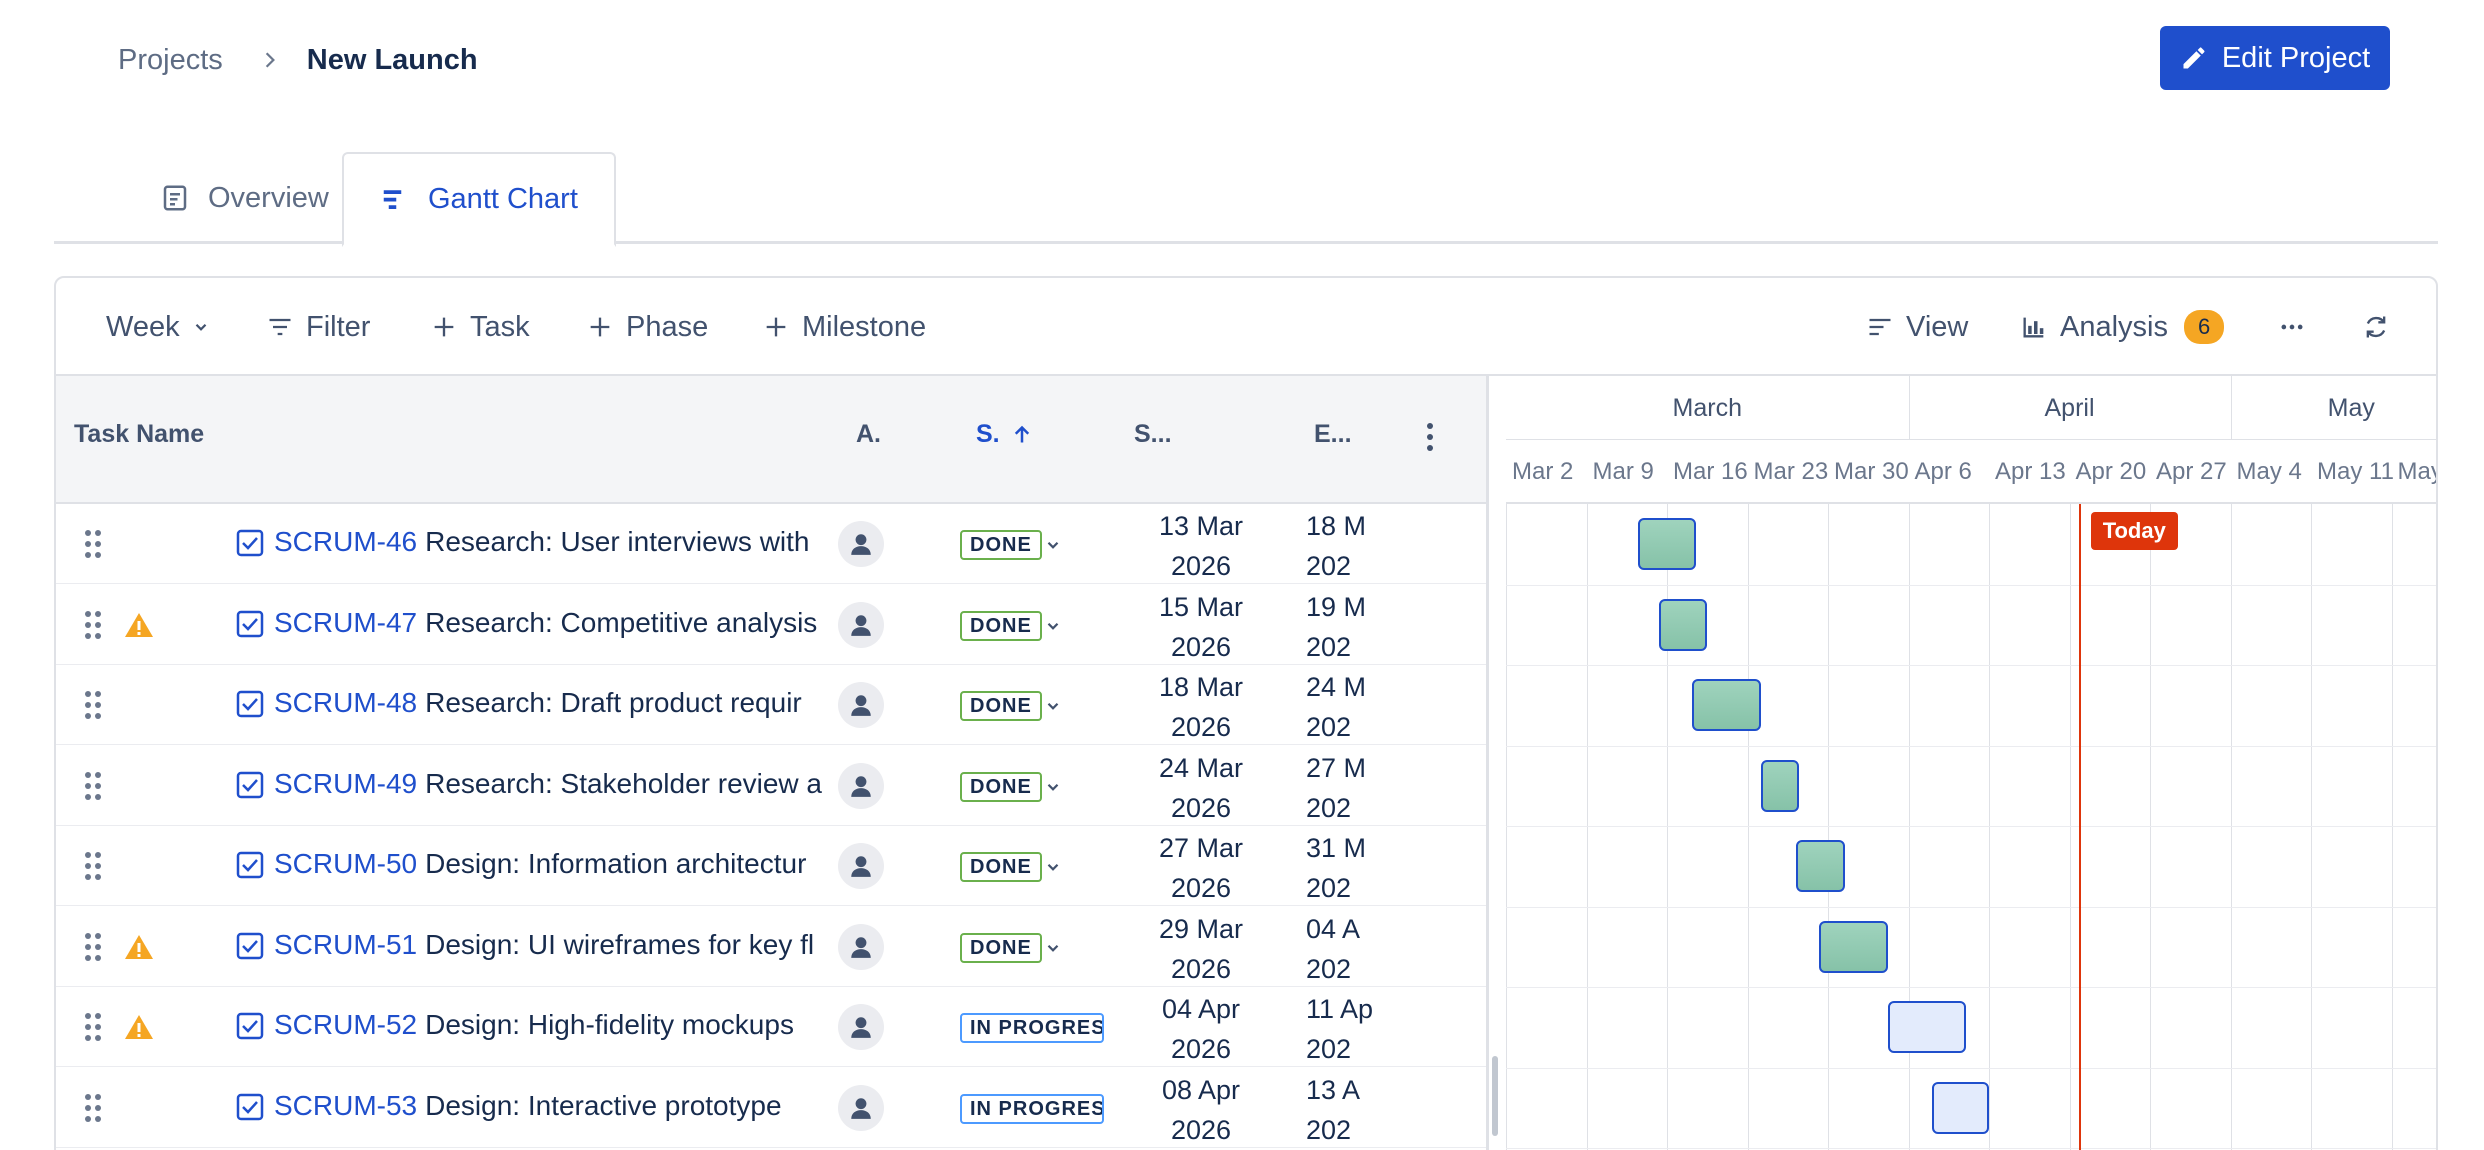 This screenshot has width=2484, height=1150. Describe the element at coordinates (576, 864) in the screenshot. I see `task-name: SCRUM-50 Design: Information architectur` at that location.